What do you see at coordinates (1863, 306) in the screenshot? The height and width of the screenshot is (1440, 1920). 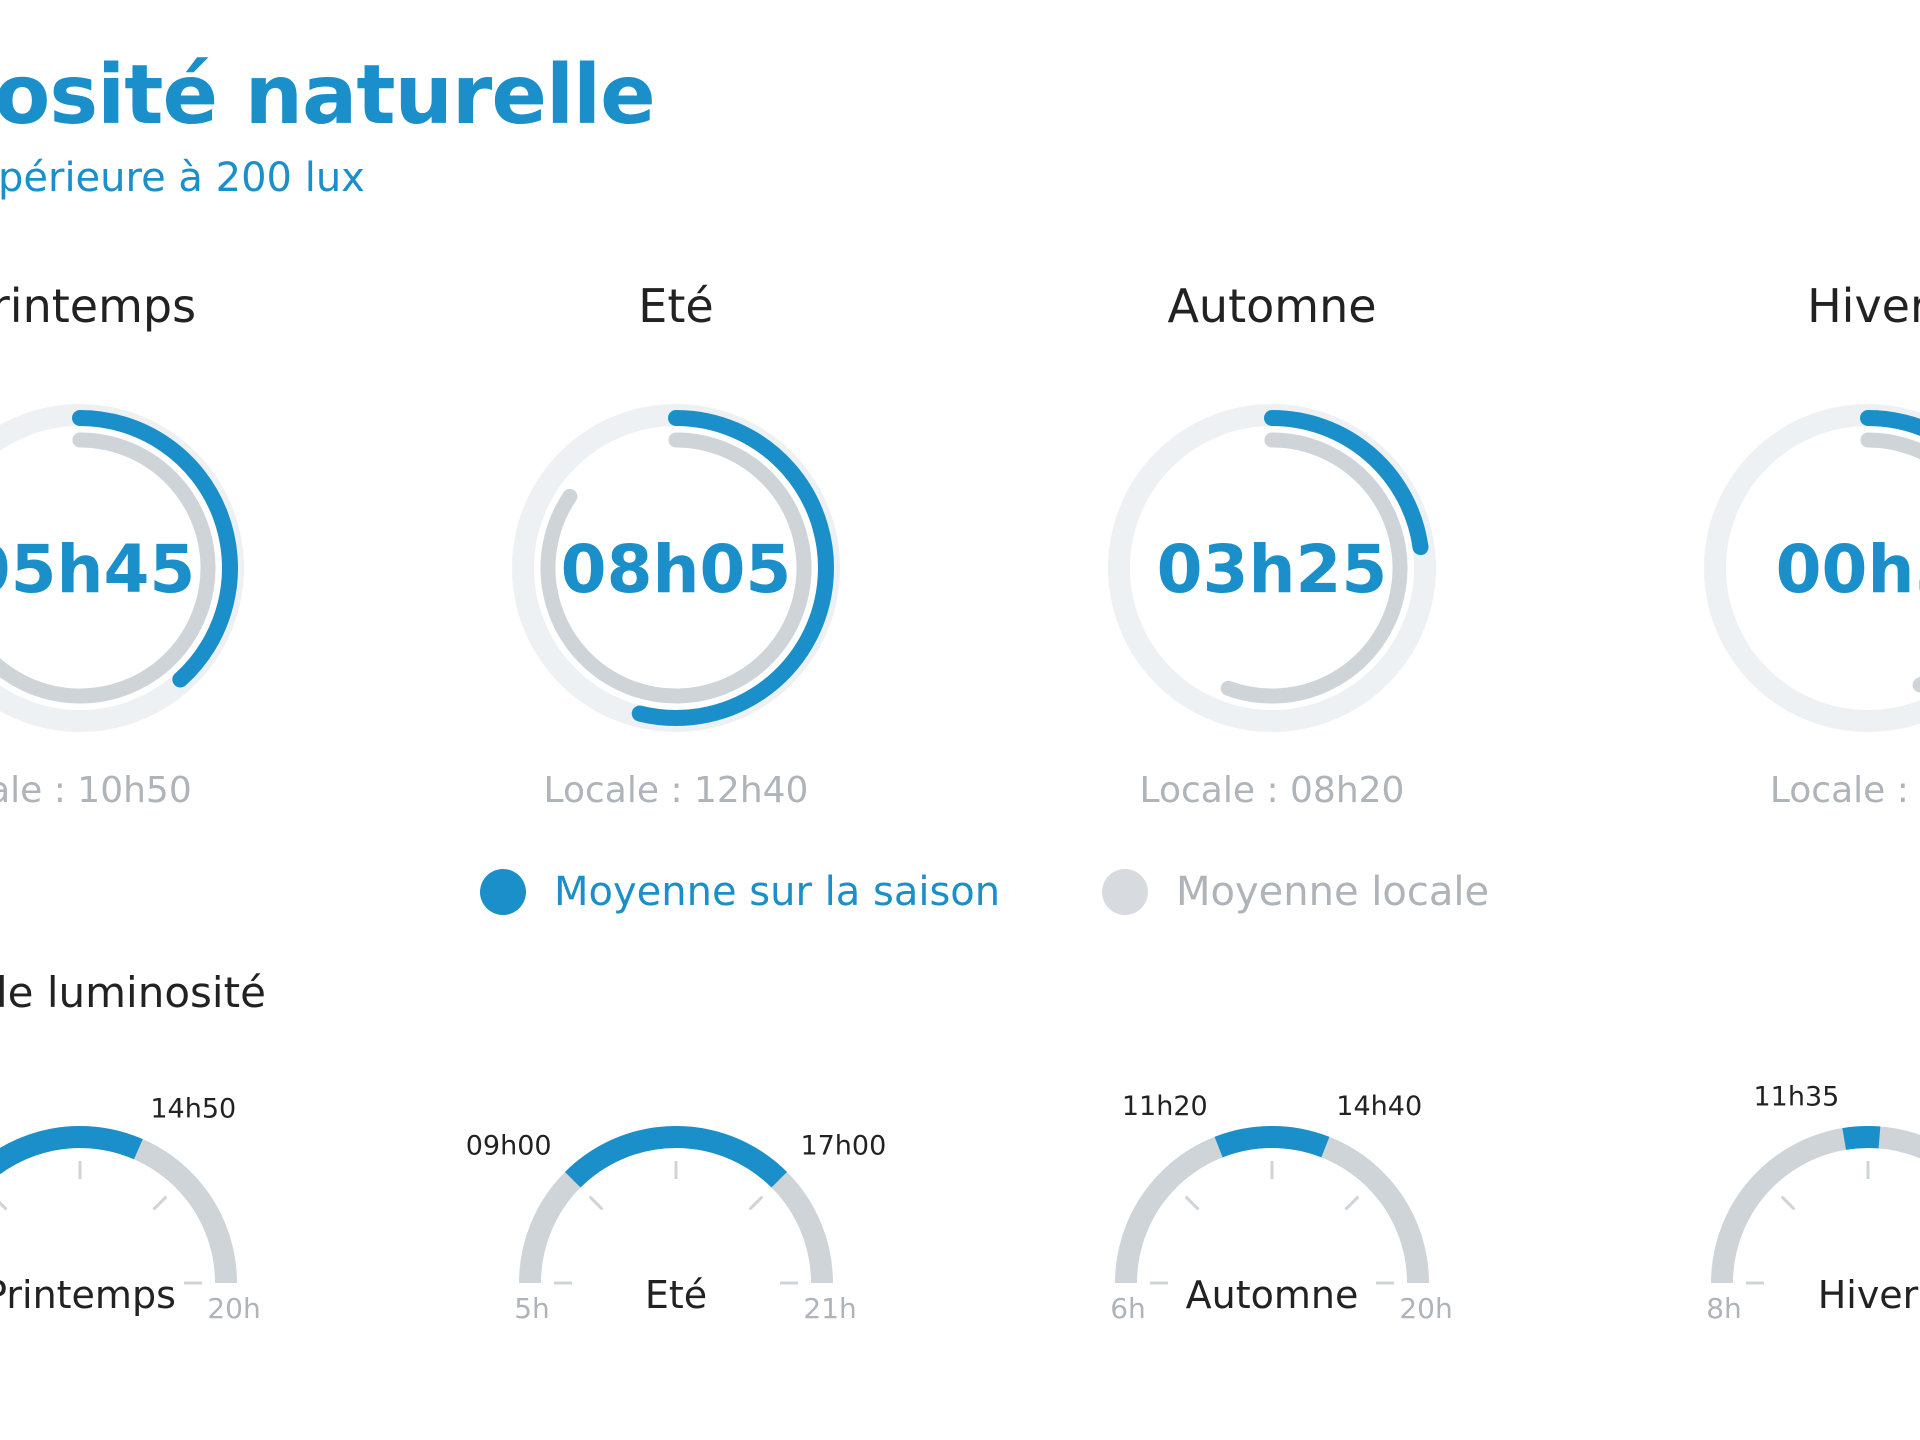 I see `radial-title-hiver: Hiver` at bounding box center [1863, 306].